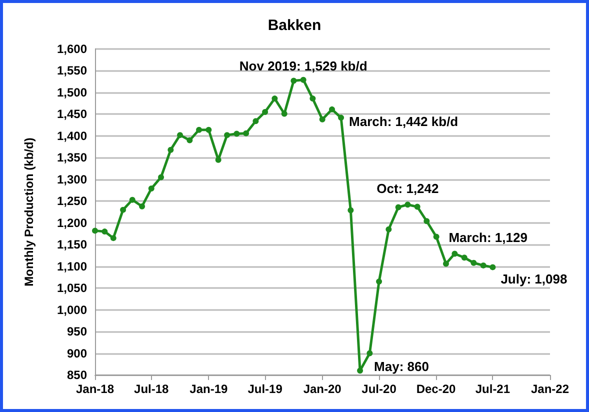 The height and width of the screenshot is (412, 589). Describe the element at coordinates (72, 135) in the screenshot. I see `y-tick-label: 1,400` at that location.